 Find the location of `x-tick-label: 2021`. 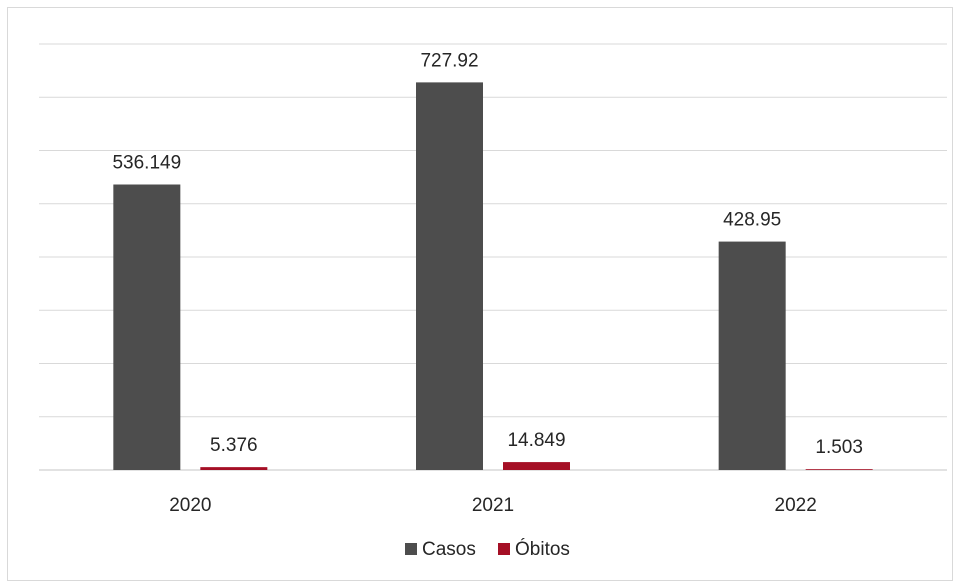

x-tick-label: 2021 is located at coordinates (493, 505).